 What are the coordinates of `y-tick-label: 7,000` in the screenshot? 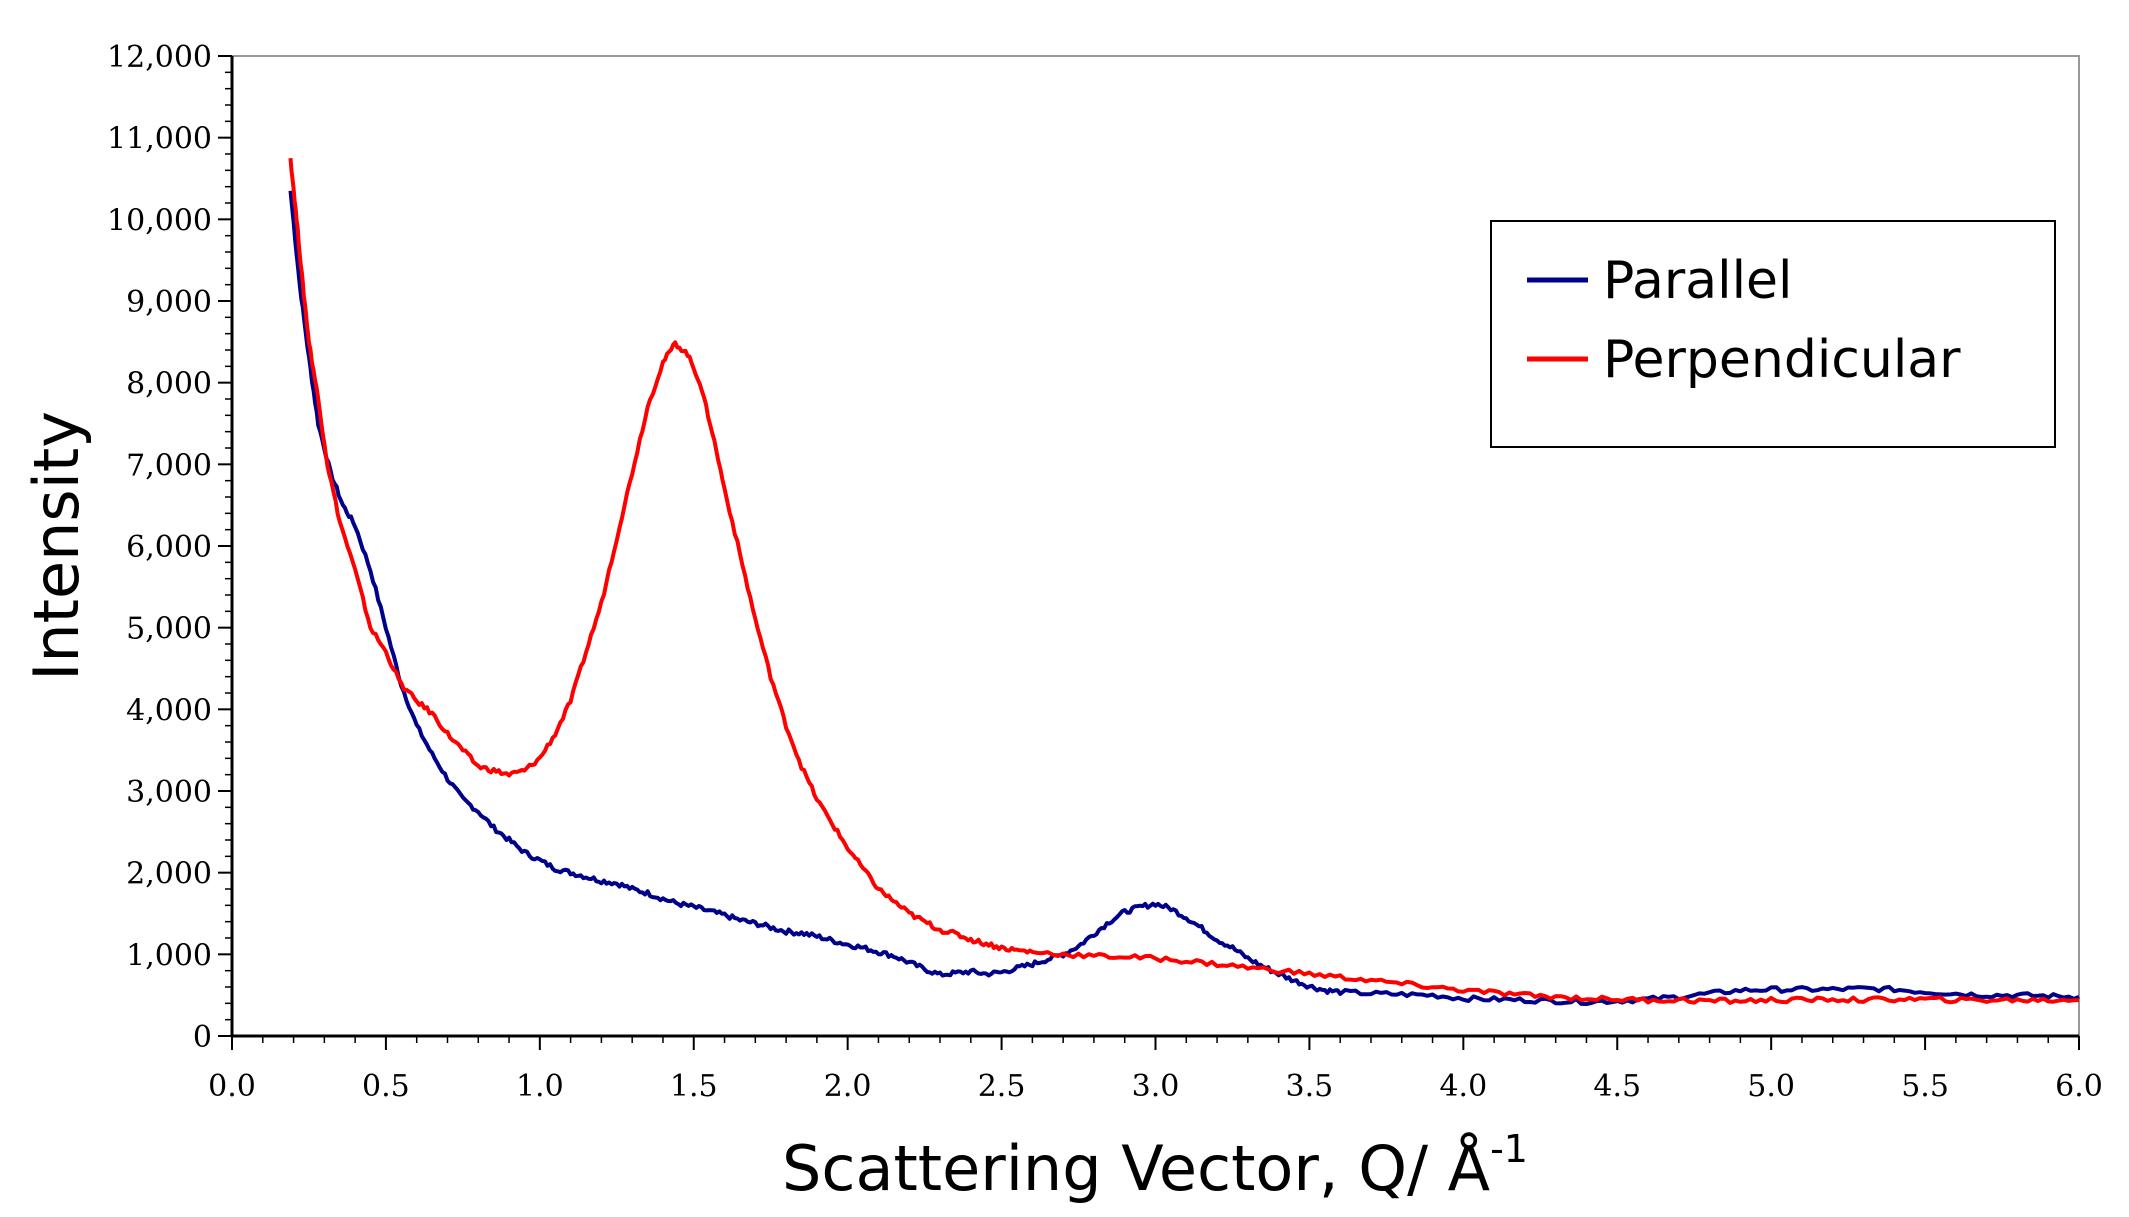 It's located at (169, 465).